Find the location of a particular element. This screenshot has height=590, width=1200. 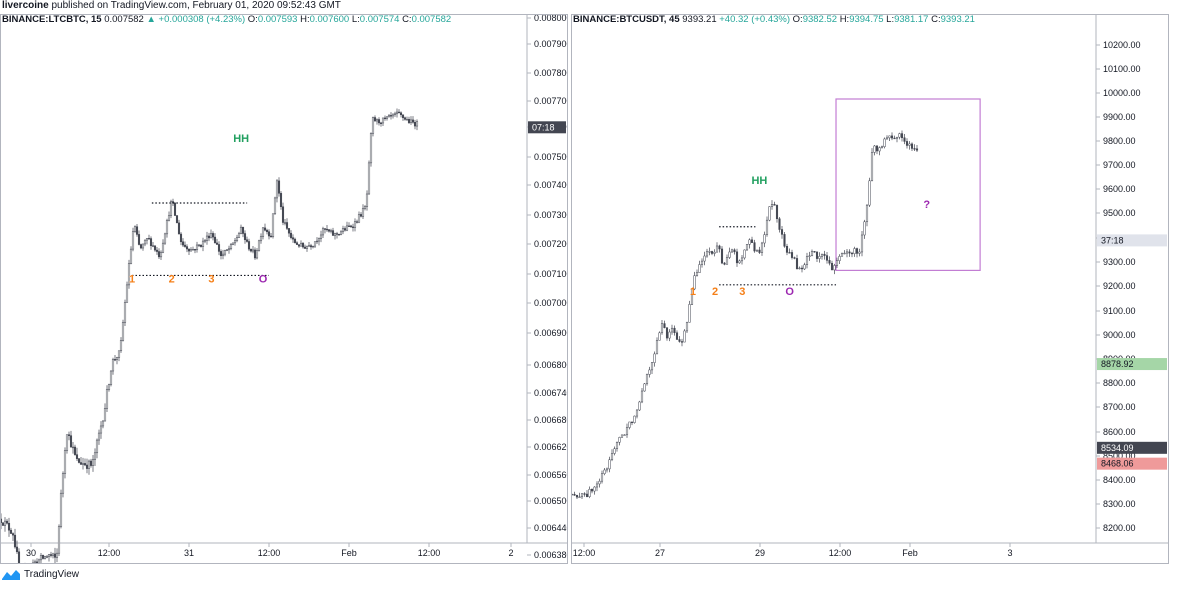

last-price: 9393.21 is located at coordinates (699, 19).